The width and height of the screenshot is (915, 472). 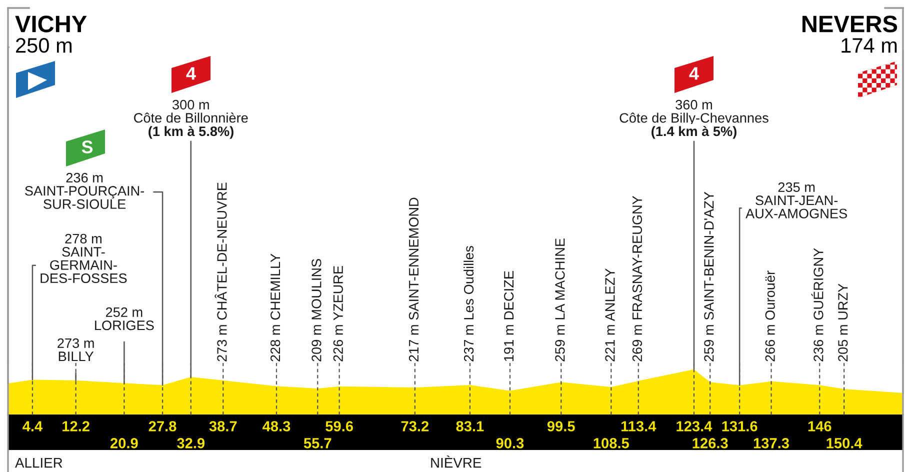 I want to click on data-label: 205 m URZY, so click(x=843, y=323).